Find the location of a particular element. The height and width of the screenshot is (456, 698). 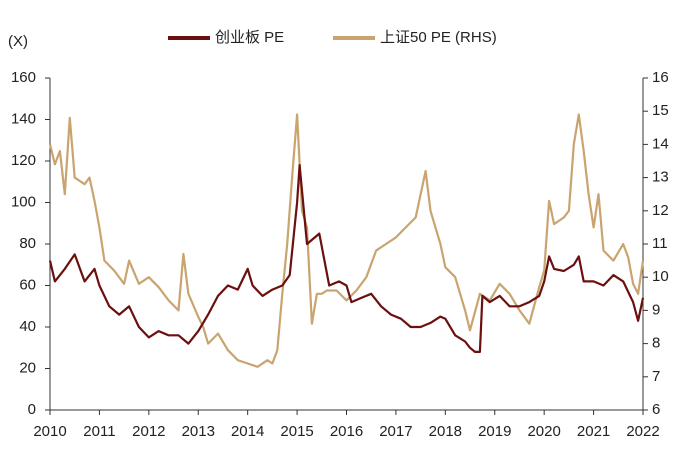

x-tick-label: 2017 is located at coordinates (395, 431).